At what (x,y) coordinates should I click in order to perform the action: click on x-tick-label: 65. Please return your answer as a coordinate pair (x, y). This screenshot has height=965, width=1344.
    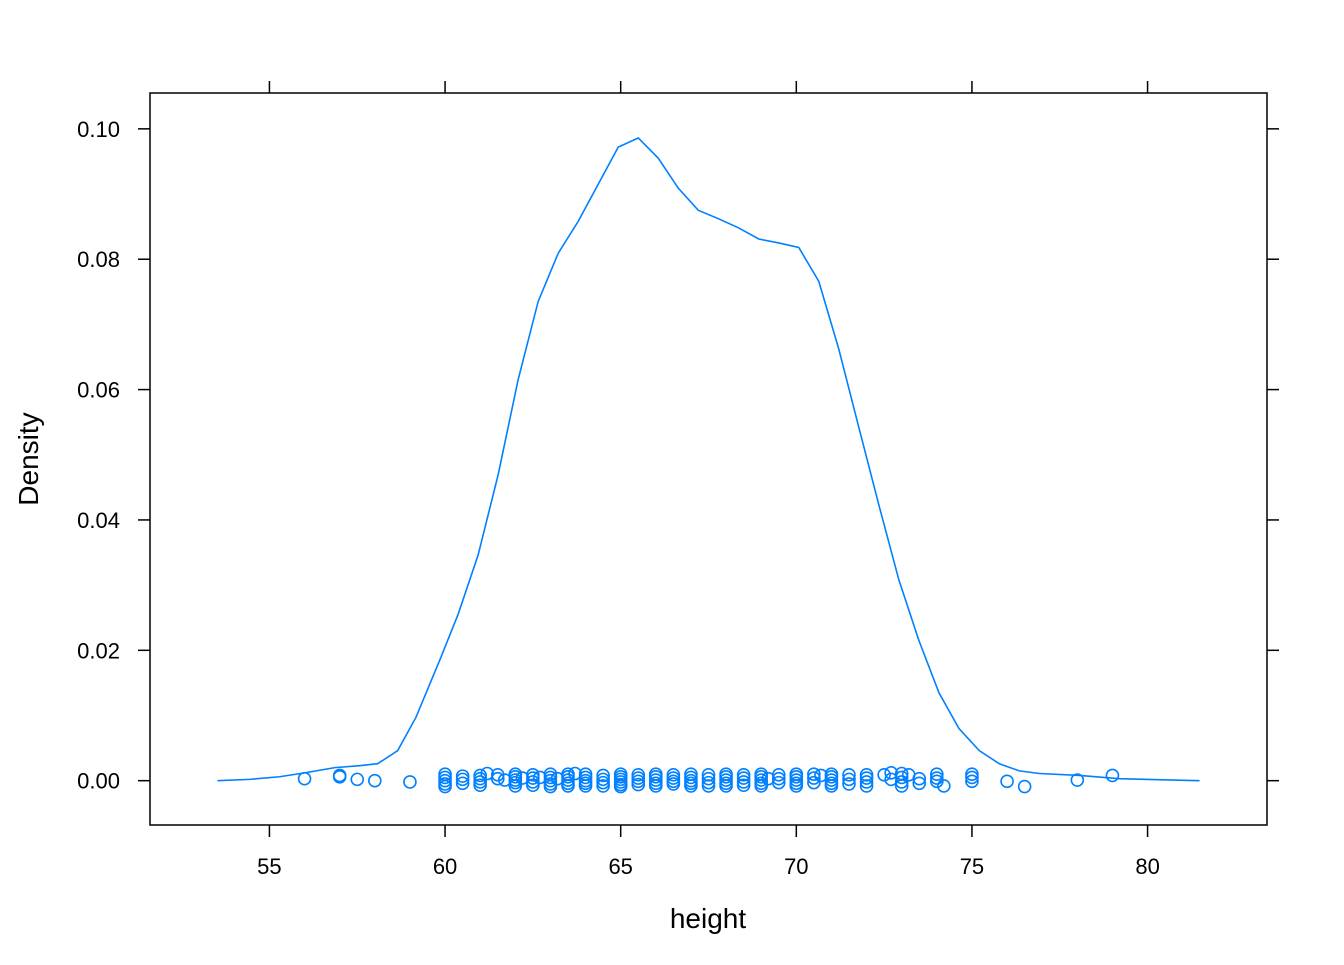
    Looking at the image, I should click on (620, 866).